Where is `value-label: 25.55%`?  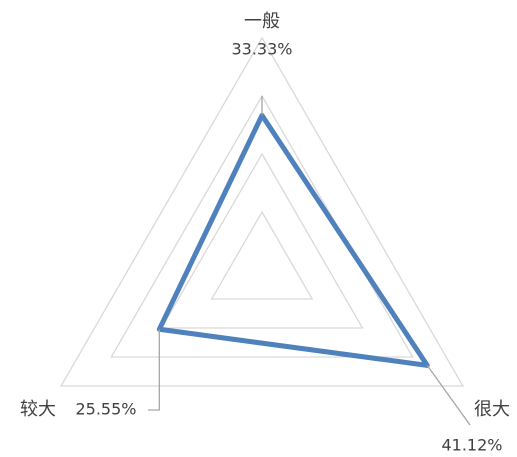 value-label: 25.55% is located at coordinates (105, 409).